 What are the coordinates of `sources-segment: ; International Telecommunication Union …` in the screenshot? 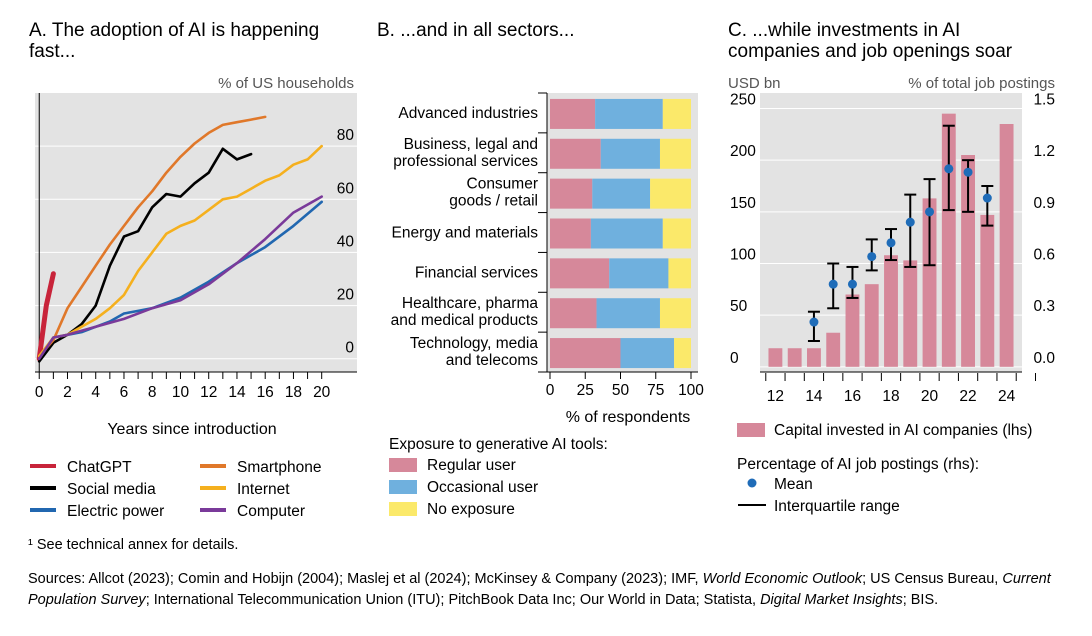 It's located at (453, 600).